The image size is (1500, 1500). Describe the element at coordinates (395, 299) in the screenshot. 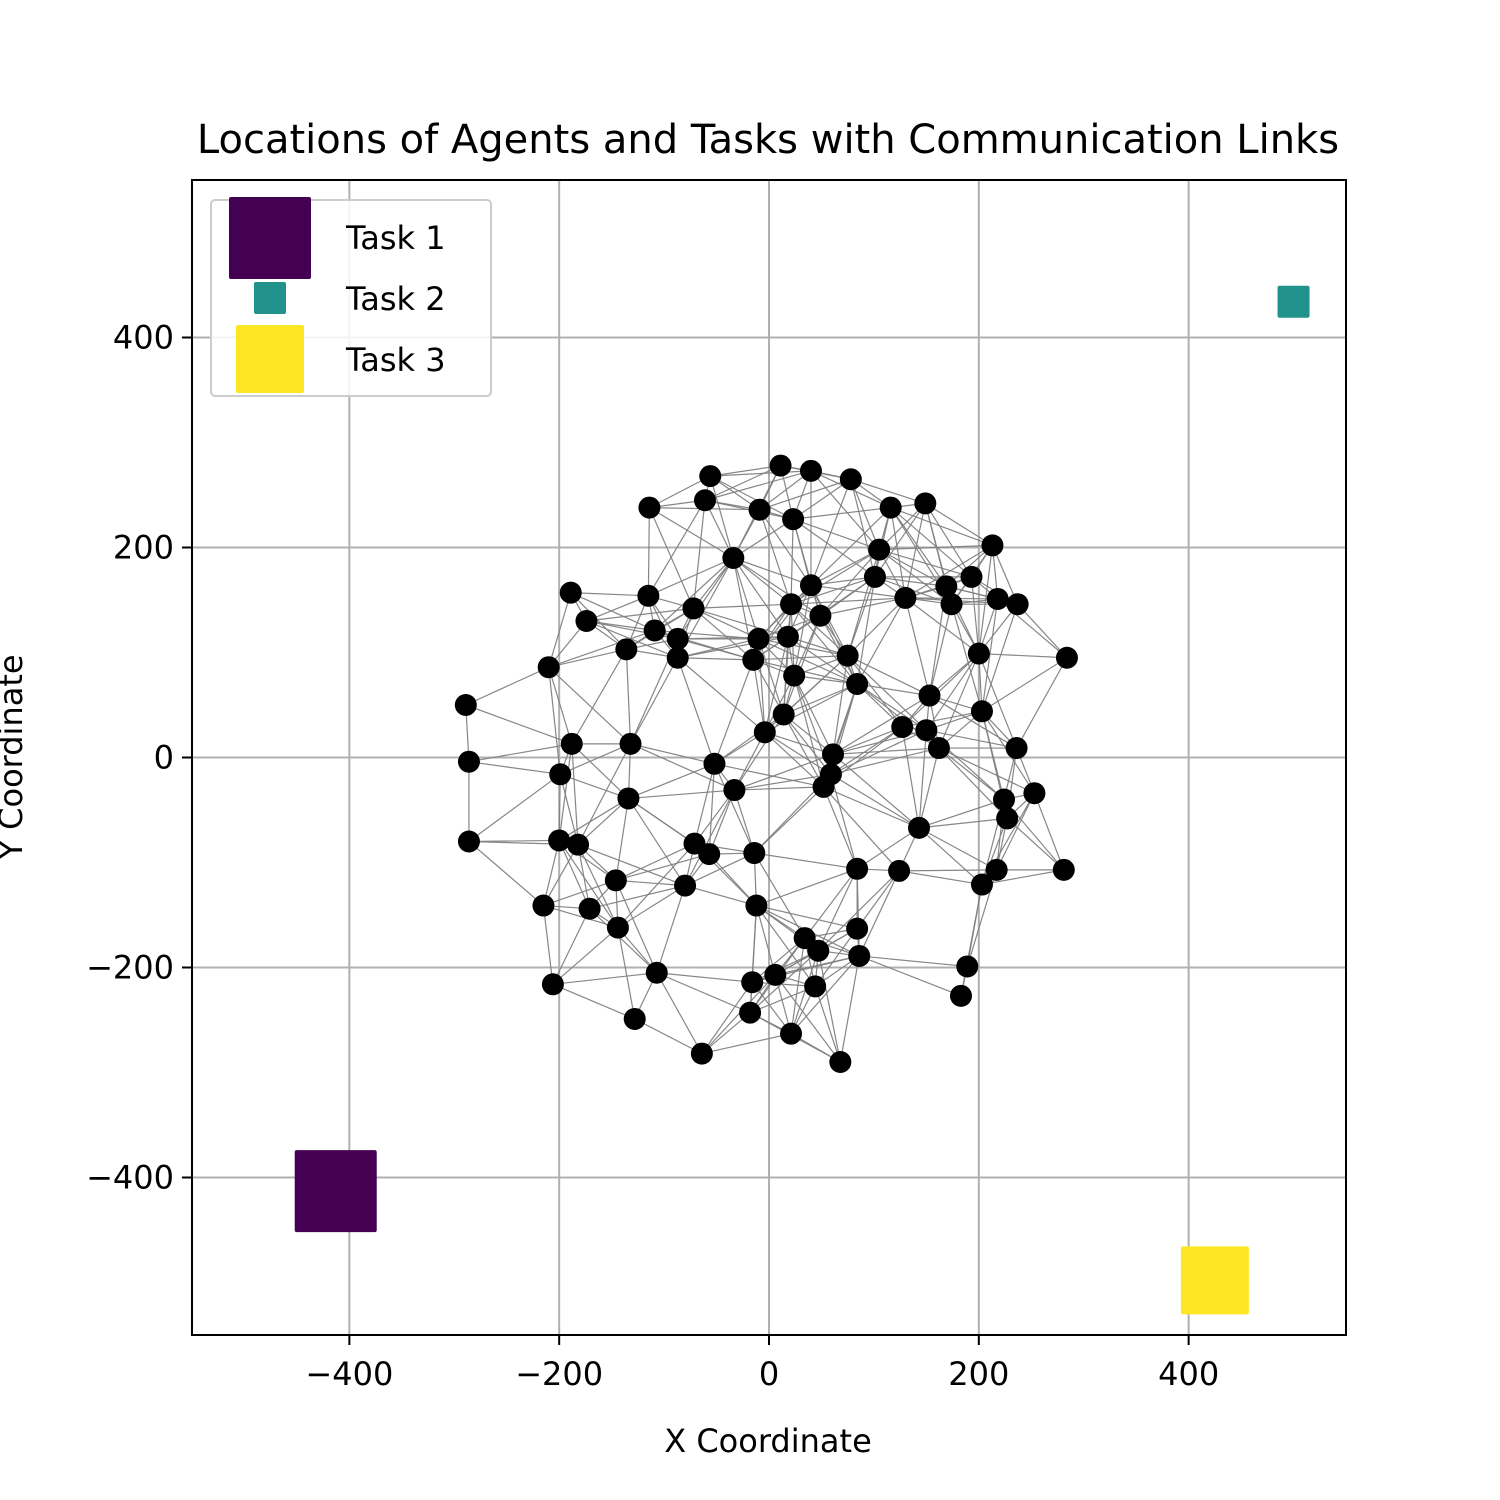

I see `legend-label-task-2: Task 2` at that location.